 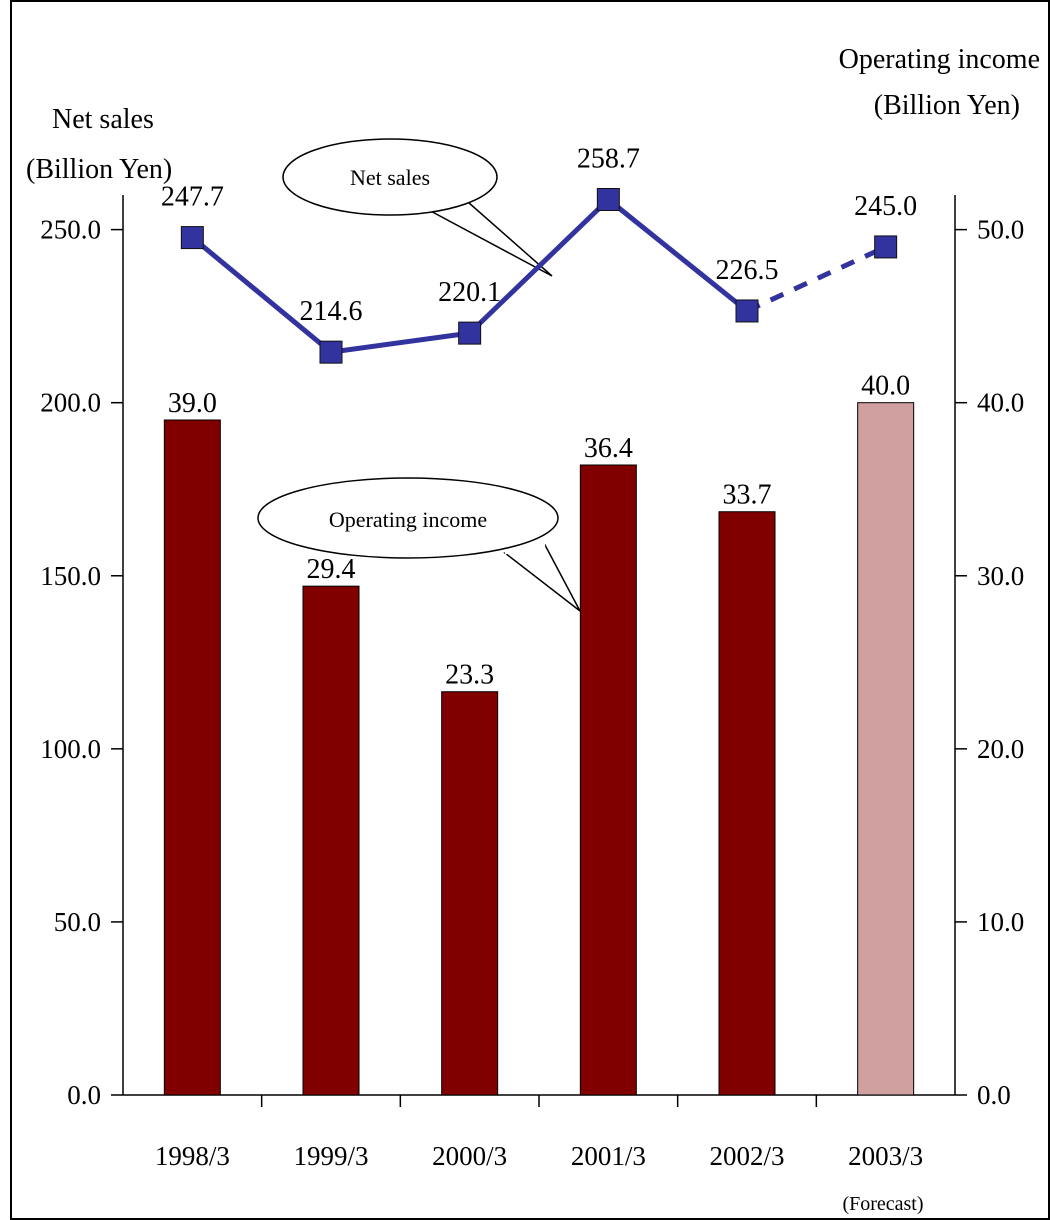 I want to click on x-category-label: 2000/3, so click(x=469, y=1156).